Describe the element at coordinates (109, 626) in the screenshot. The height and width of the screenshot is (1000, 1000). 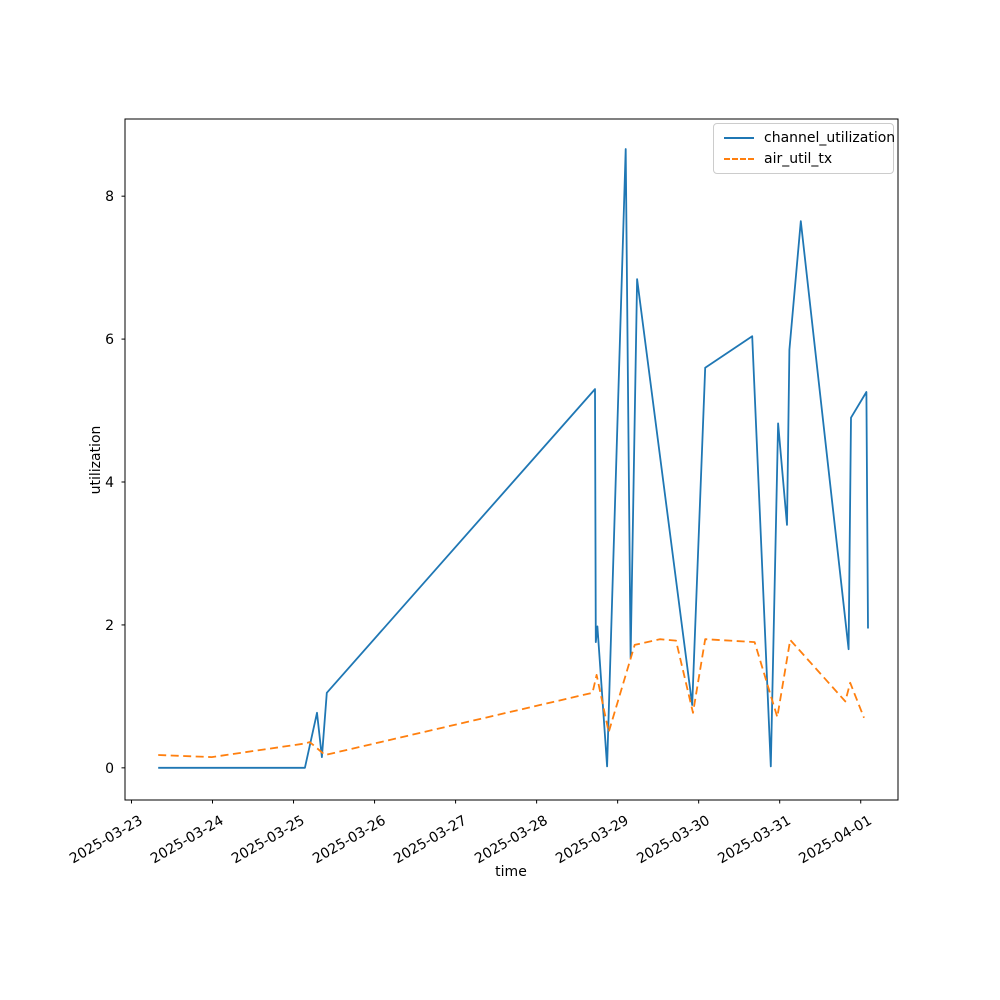
I see `y-tick-label: 2` at that location.